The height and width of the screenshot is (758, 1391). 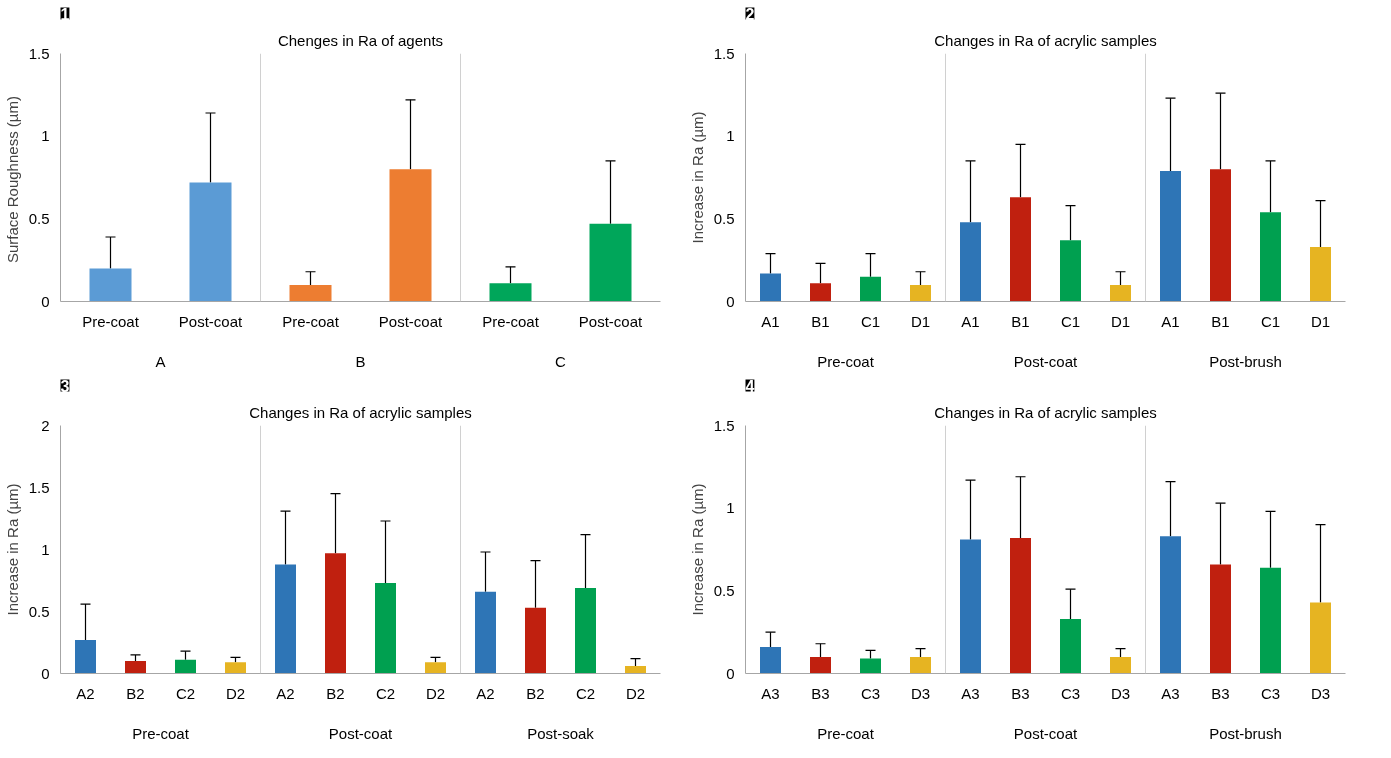 What do you see at coordinates (160, 361) in the screenshot?
I see `text: A` at bounding box center [160, 361].